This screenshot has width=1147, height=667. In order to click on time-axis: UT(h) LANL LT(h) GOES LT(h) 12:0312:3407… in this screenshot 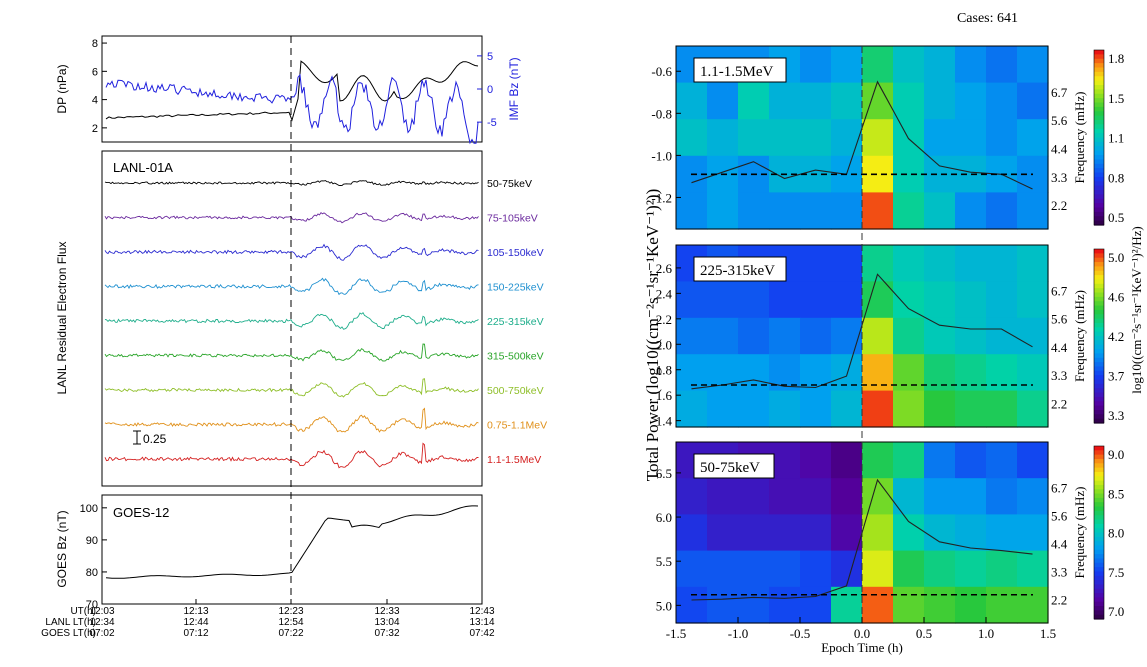, I will do `click(268, 619)`.